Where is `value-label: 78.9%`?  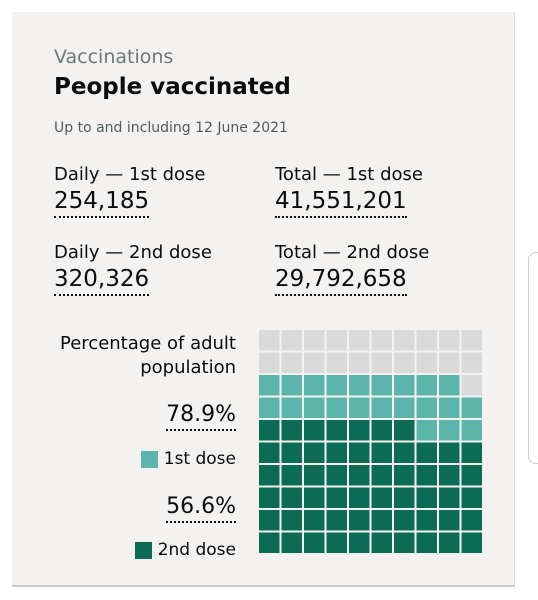
value-label: 78.9% is located at coordinates (201, 416).